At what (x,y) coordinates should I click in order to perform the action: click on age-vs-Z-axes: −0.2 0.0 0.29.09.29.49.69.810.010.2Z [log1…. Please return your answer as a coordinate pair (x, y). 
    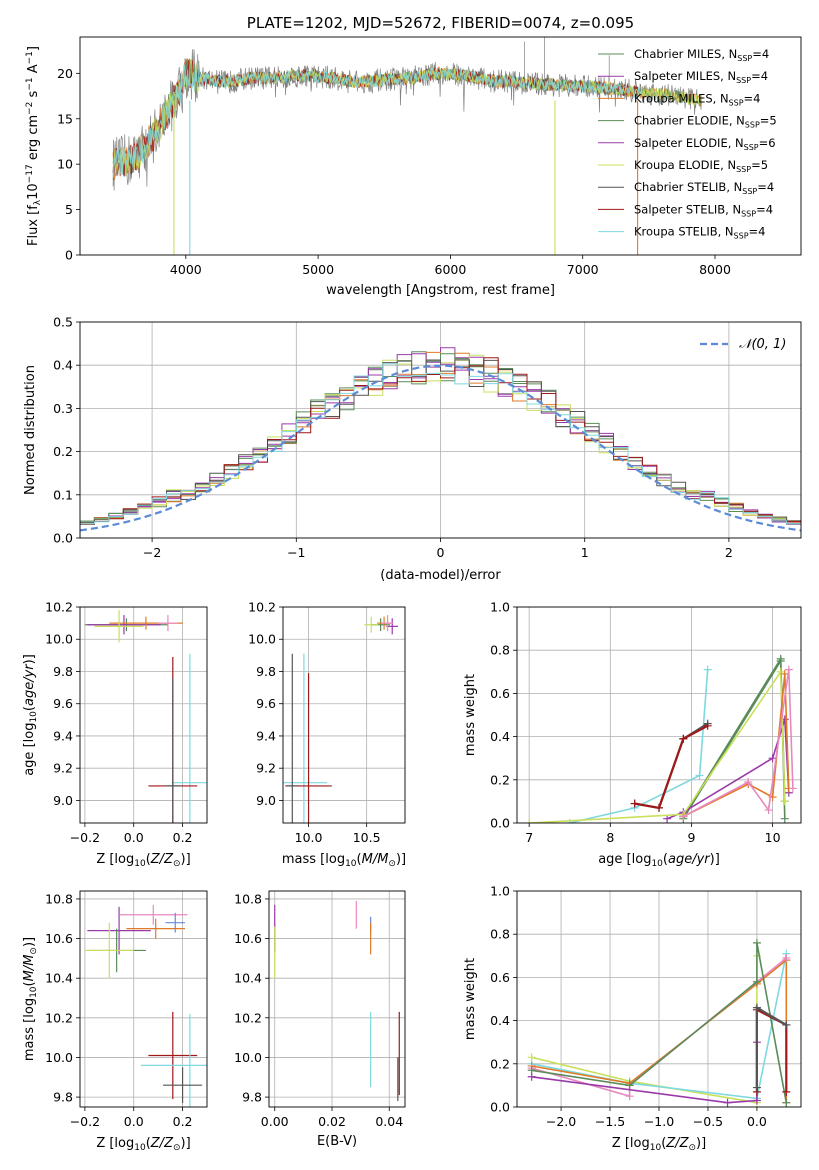
    Looking at the image, I should click on (115, 734).